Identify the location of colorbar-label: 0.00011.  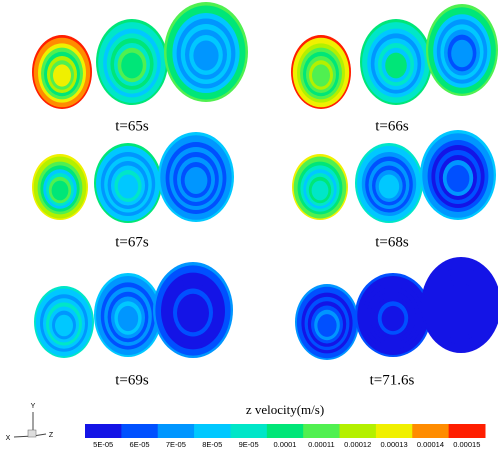
(321, 444).